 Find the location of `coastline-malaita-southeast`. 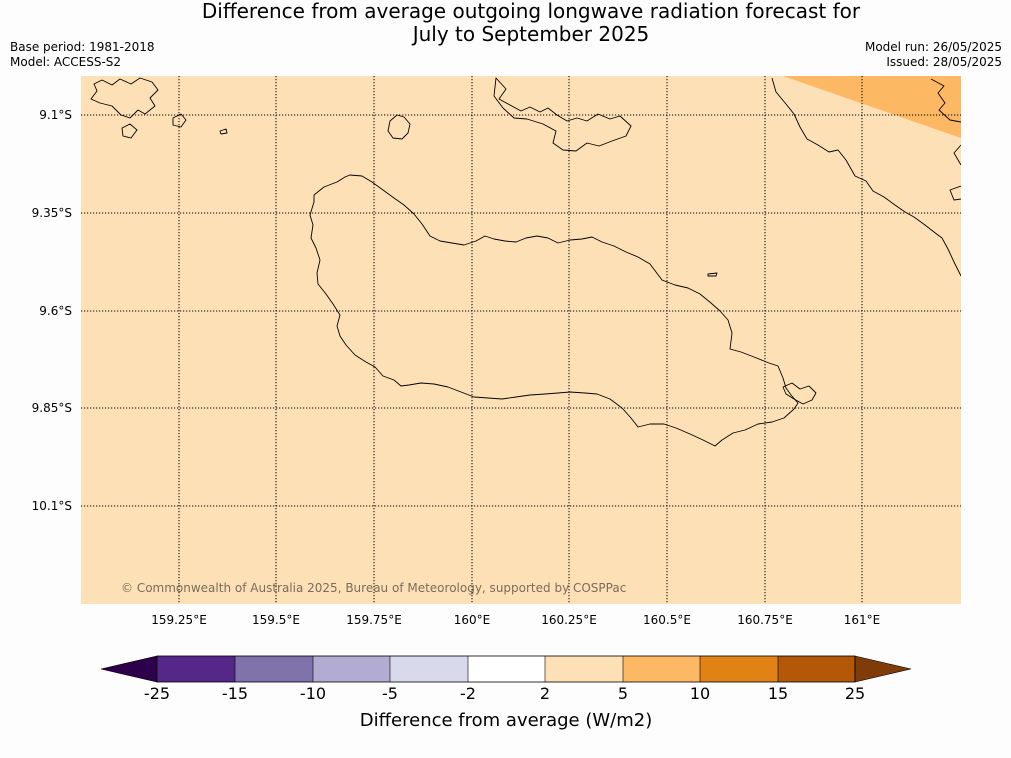

coastline-malaita-southeast is located at coordinates (955, 193).